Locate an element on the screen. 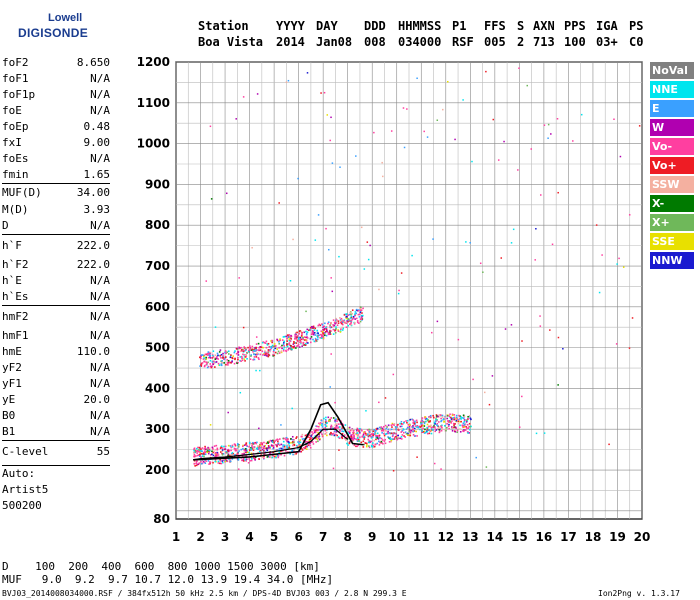 The width and height of the screenshot is (700, 600). footer-version: Ion2Png v. 1.3.17 is located at coordinates (639, 593).